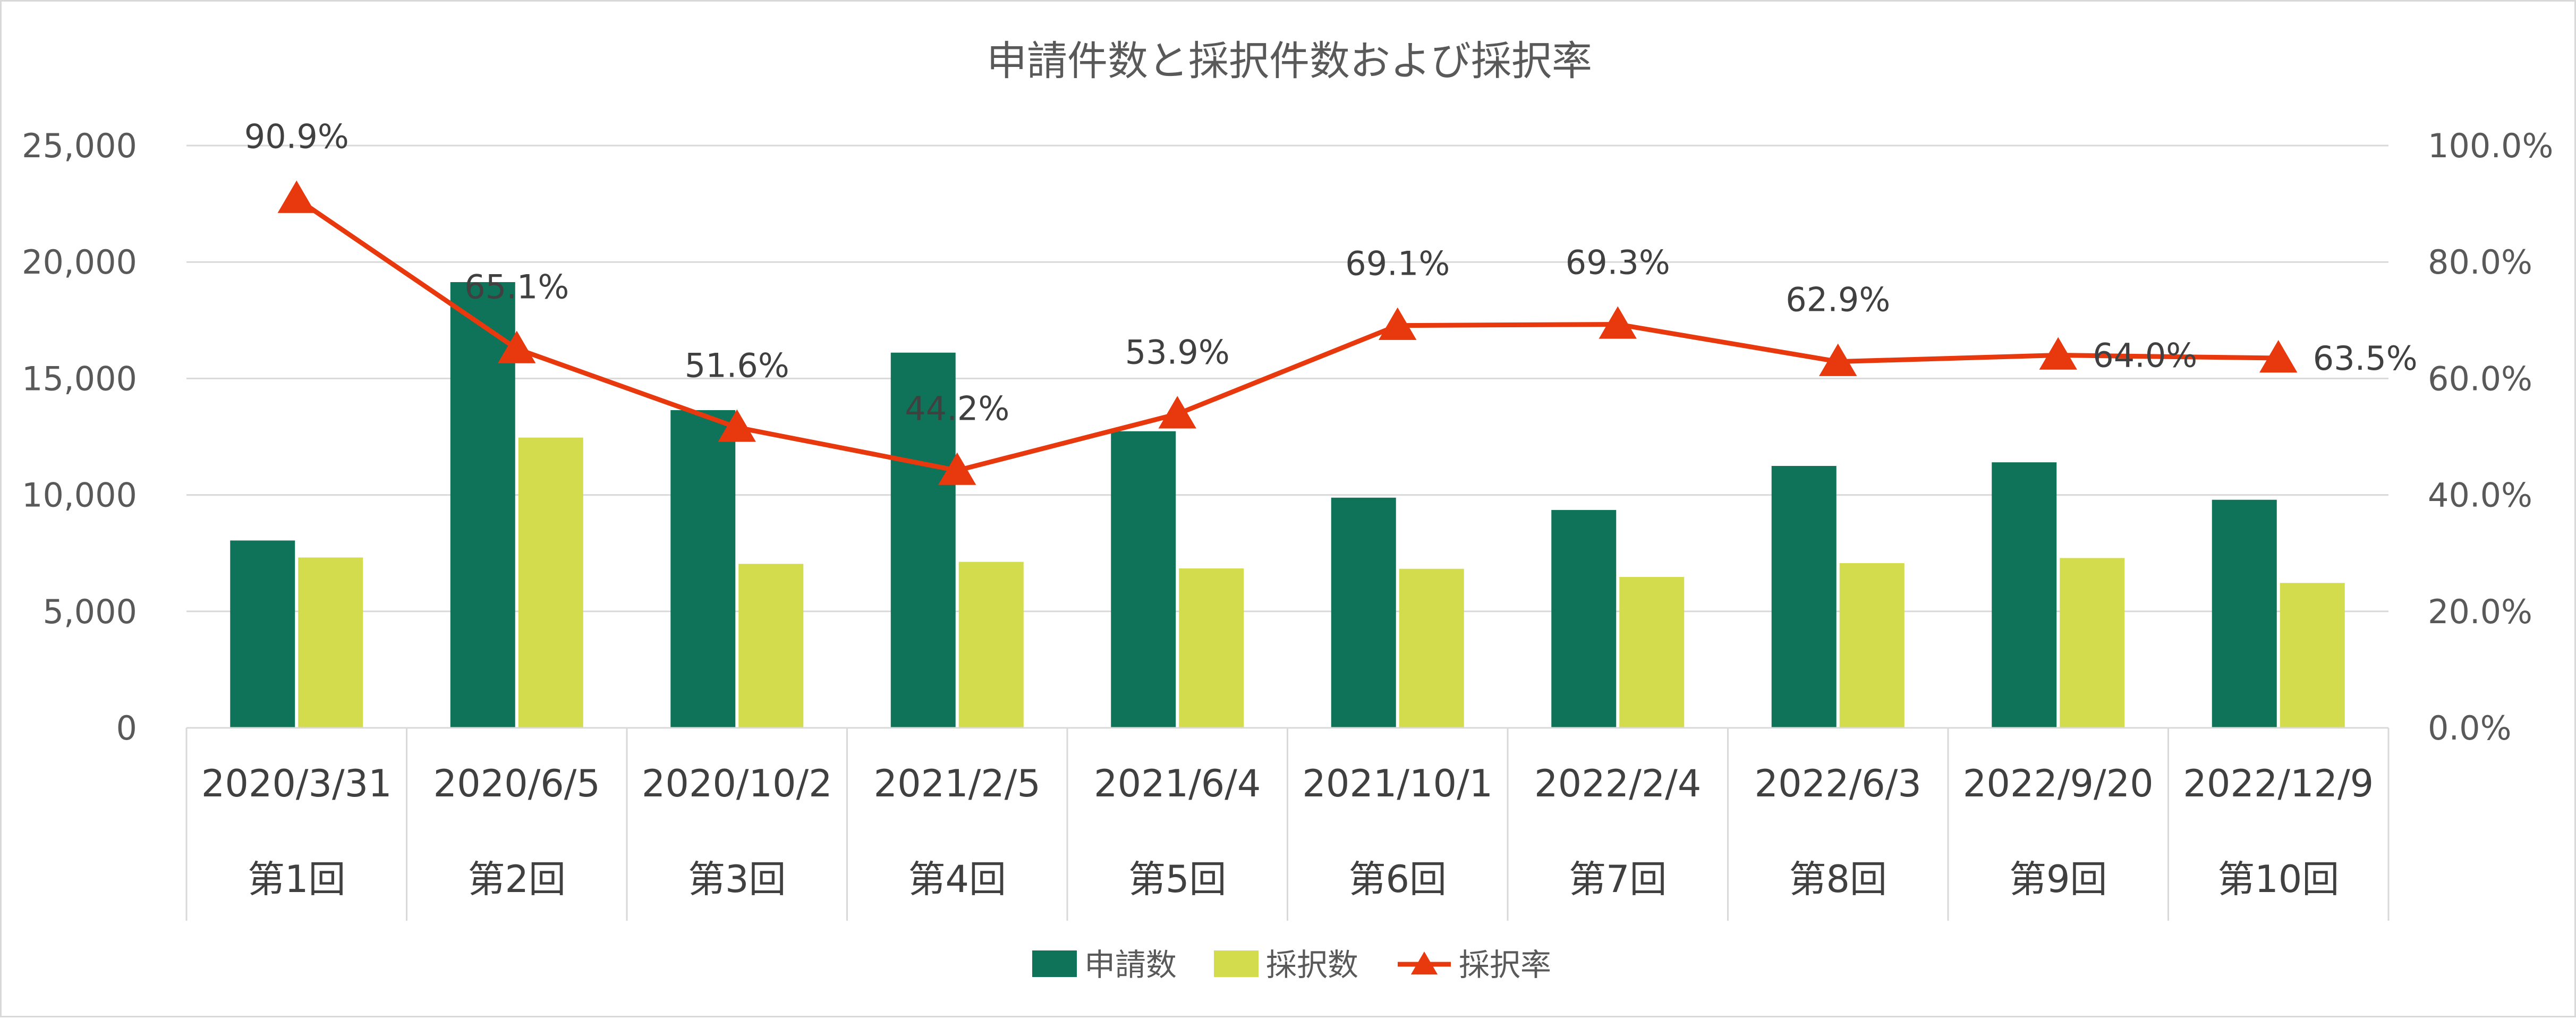 This screenshot has width=2576, height=1019. I want to click on rate-data-label: 63.5%, so click(2365, 358).